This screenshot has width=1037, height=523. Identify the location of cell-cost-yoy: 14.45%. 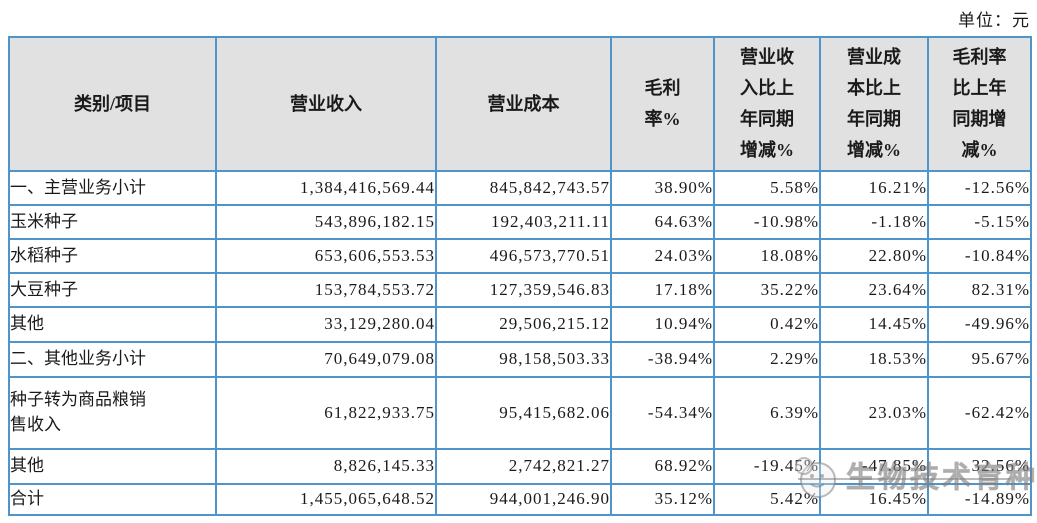
(874, 324).